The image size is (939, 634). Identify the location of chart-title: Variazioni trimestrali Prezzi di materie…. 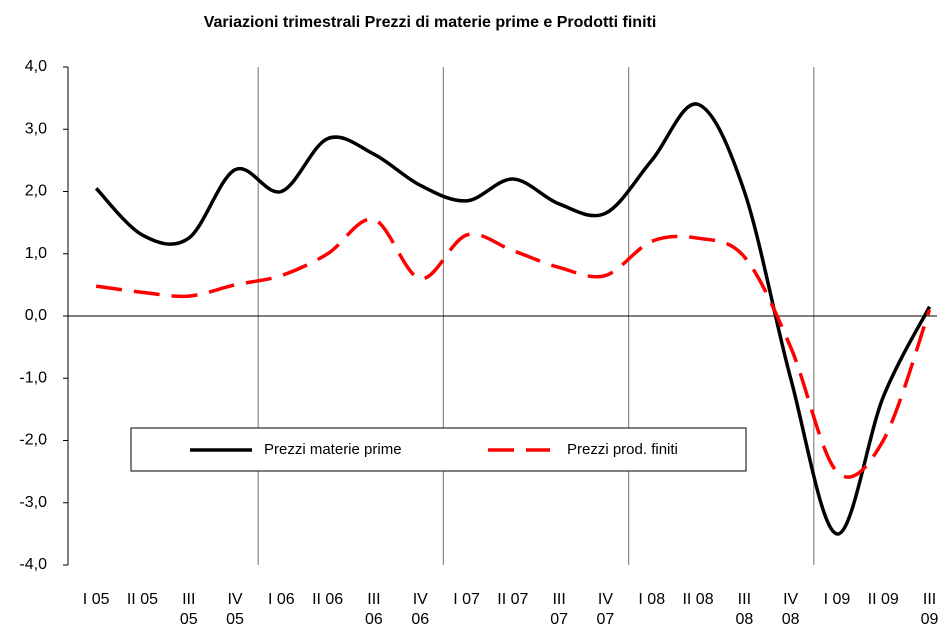
(430, 22).